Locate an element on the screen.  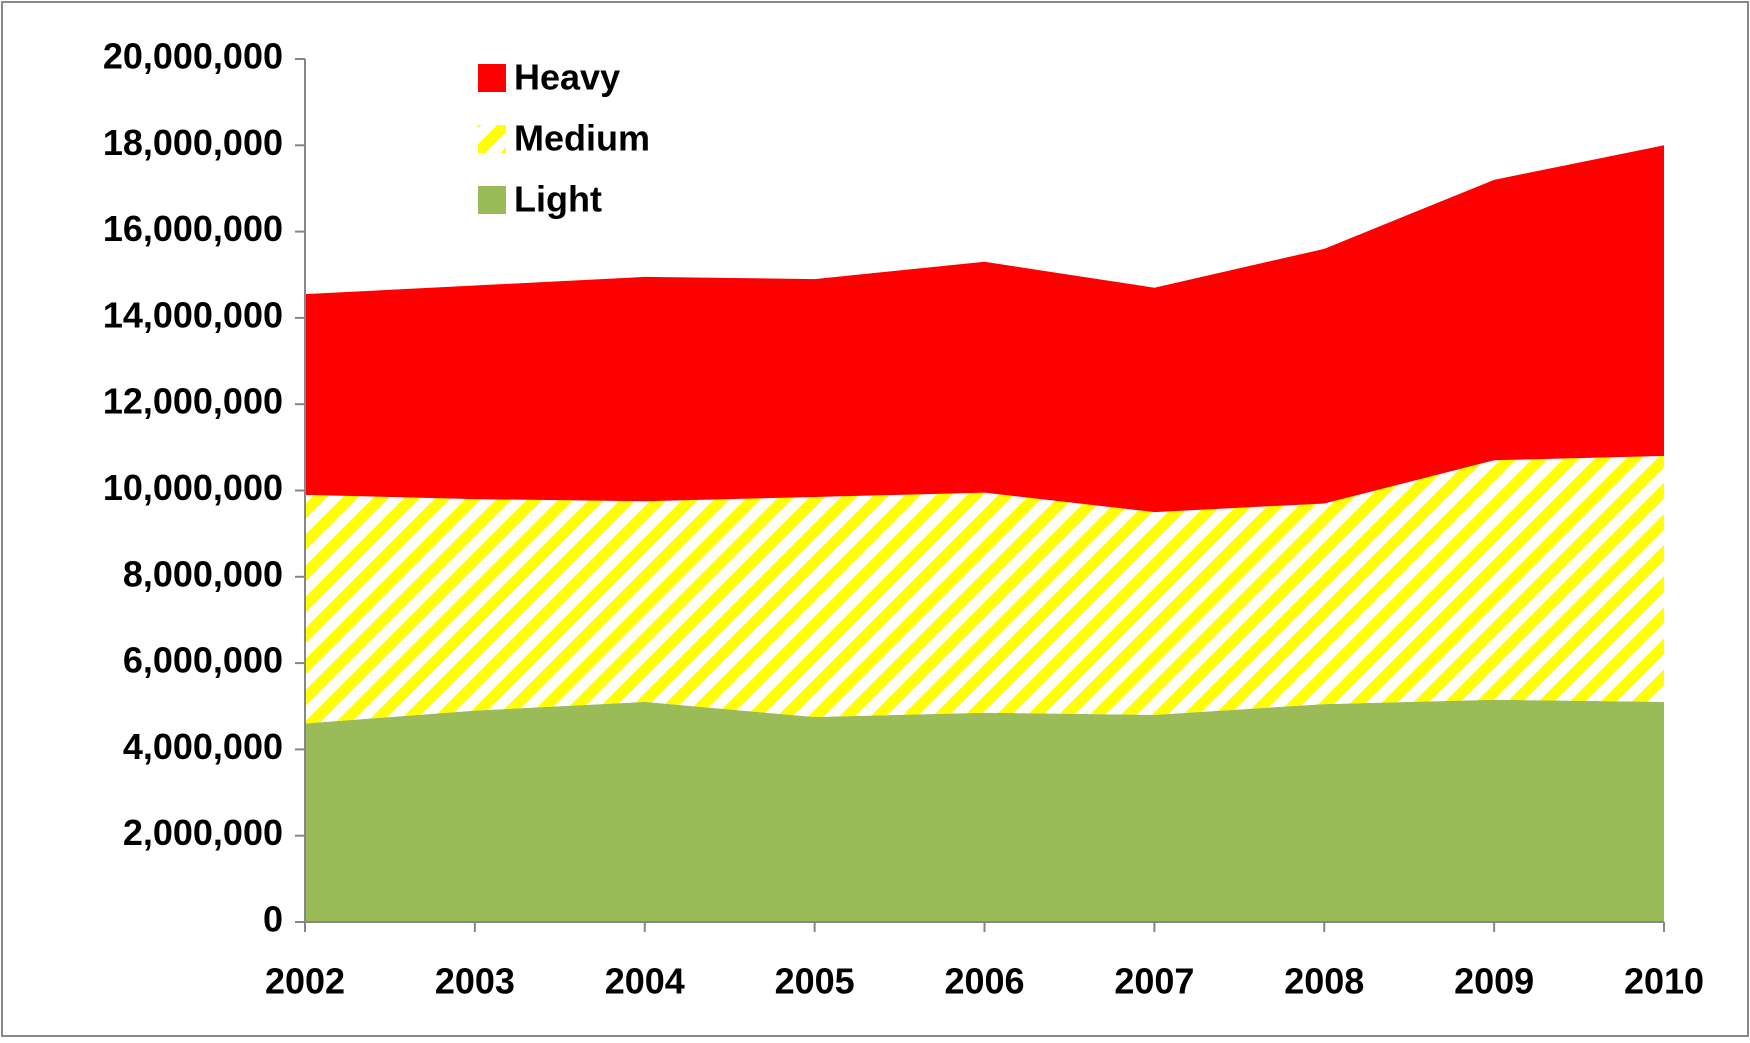
x-tick-label: 2008 is located at coordinates (1324, 981).